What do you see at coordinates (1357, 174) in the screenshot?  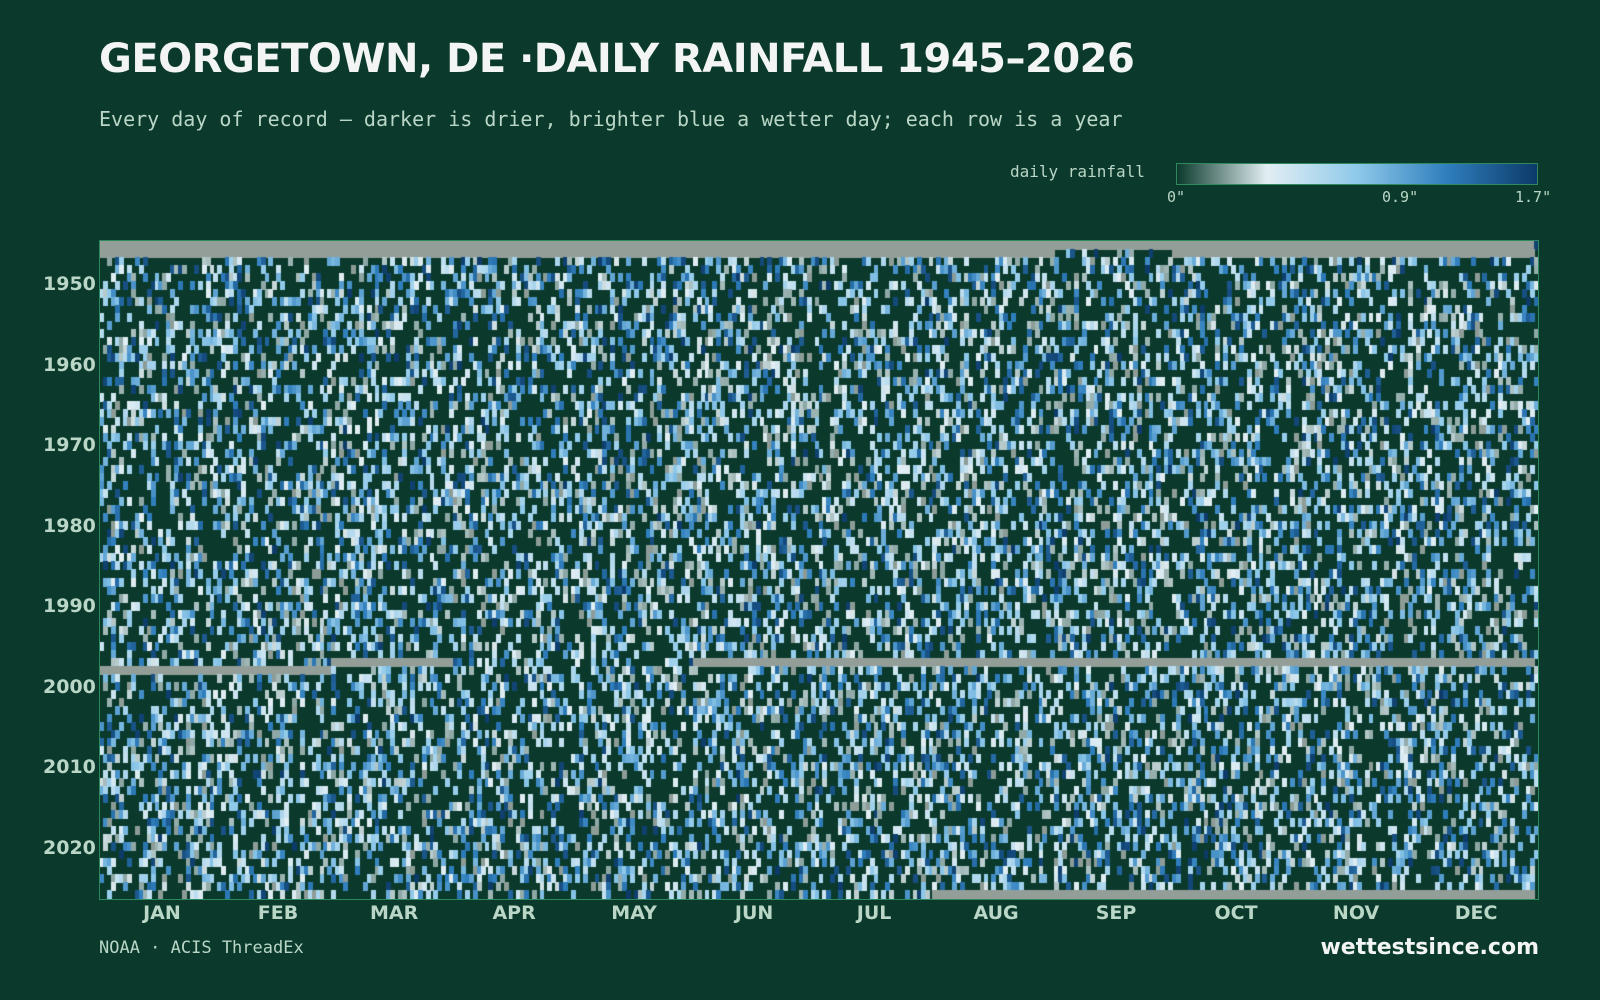 I see `legend-color-scale` at bounding box center [1357, 174].